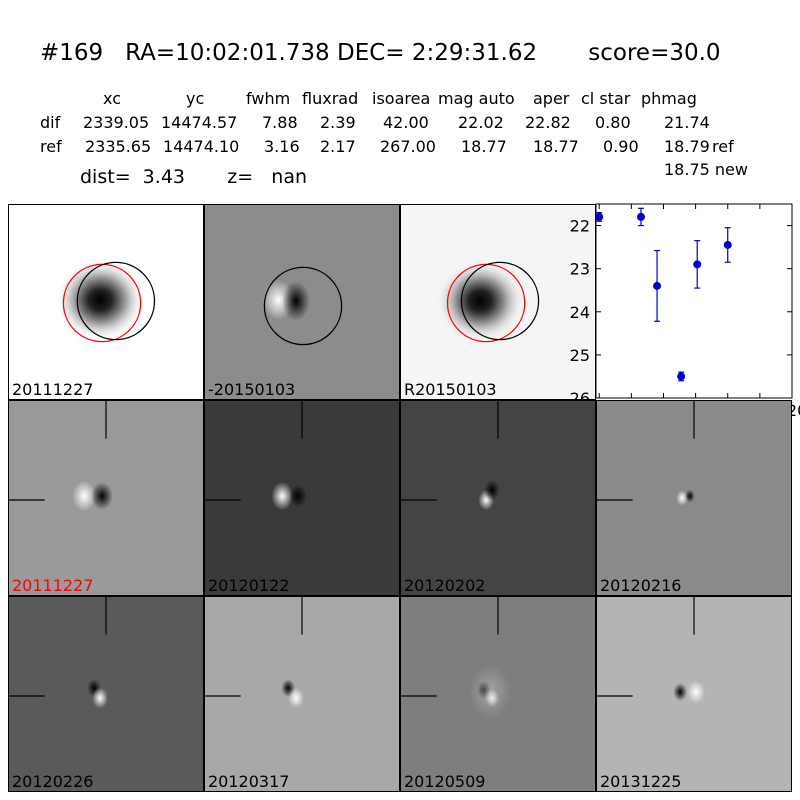 The image size is (800, 800). I want to click on stamp-ref-late: R20150103, so click(498, 302).